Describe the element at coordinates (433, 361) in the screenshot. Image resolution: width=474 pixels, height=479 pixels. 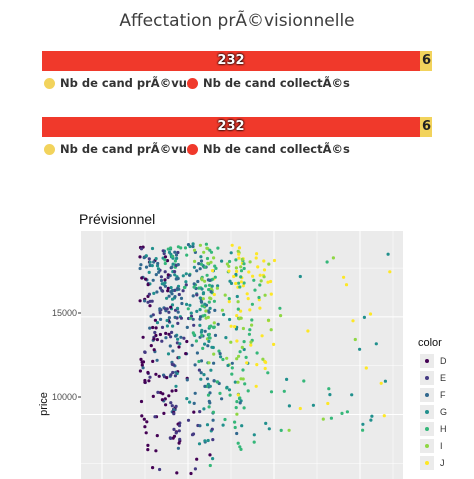
I see `color-legend-item-d: D` at that location.